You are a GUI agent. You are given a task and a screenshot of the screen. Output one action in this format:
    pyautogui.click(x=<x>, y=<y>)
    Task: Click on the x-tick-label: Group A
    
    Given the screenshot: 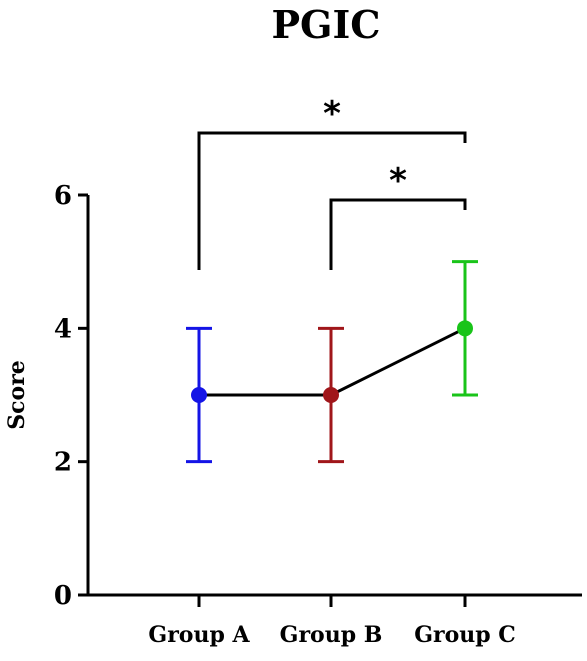 What is the action you would take?
    pyautogui.click(x=199, y=635)
    